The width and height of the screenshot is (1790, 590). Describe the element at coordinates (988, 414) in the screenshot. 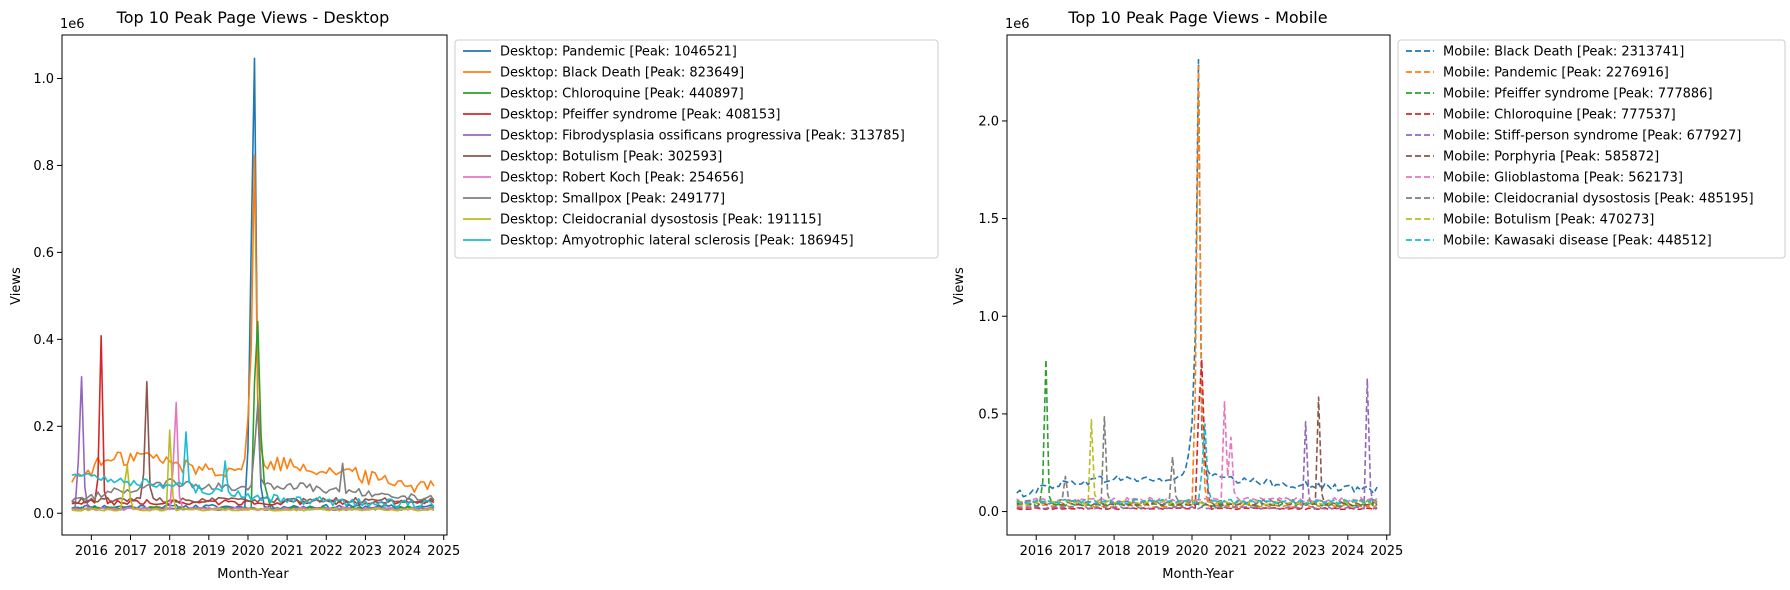

I see `y-tick-label: 0.5` at that location.